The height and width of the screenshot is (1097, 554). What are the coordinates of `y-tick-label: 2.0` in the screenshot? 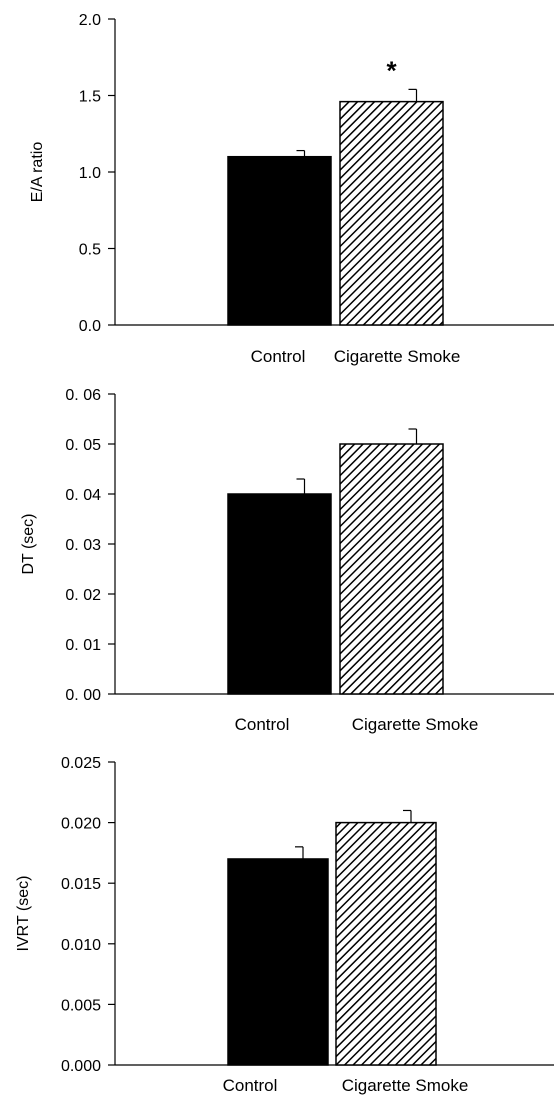 It's located at (90, 20).